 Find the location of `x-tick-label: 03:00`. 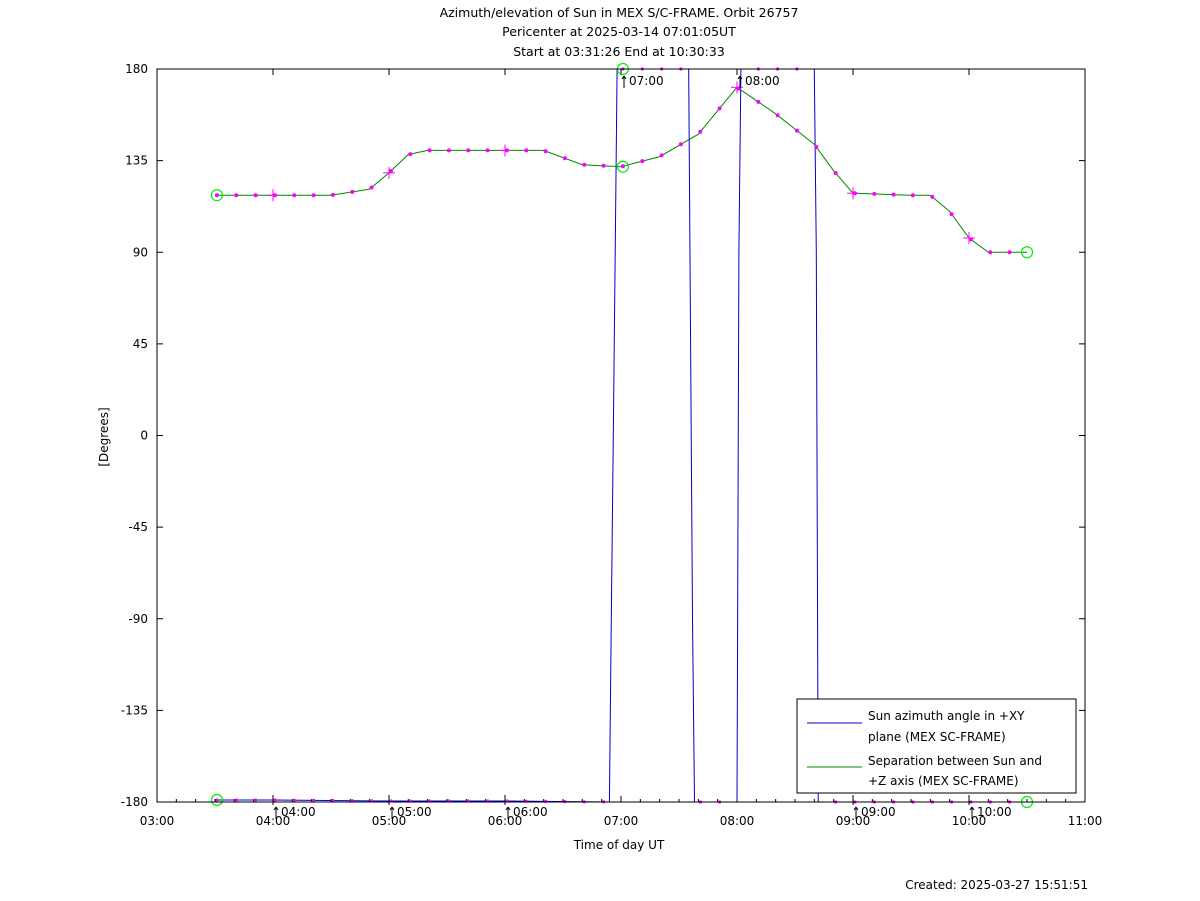

x-tick-label: 03:00 is located at coordinates (157, 821).